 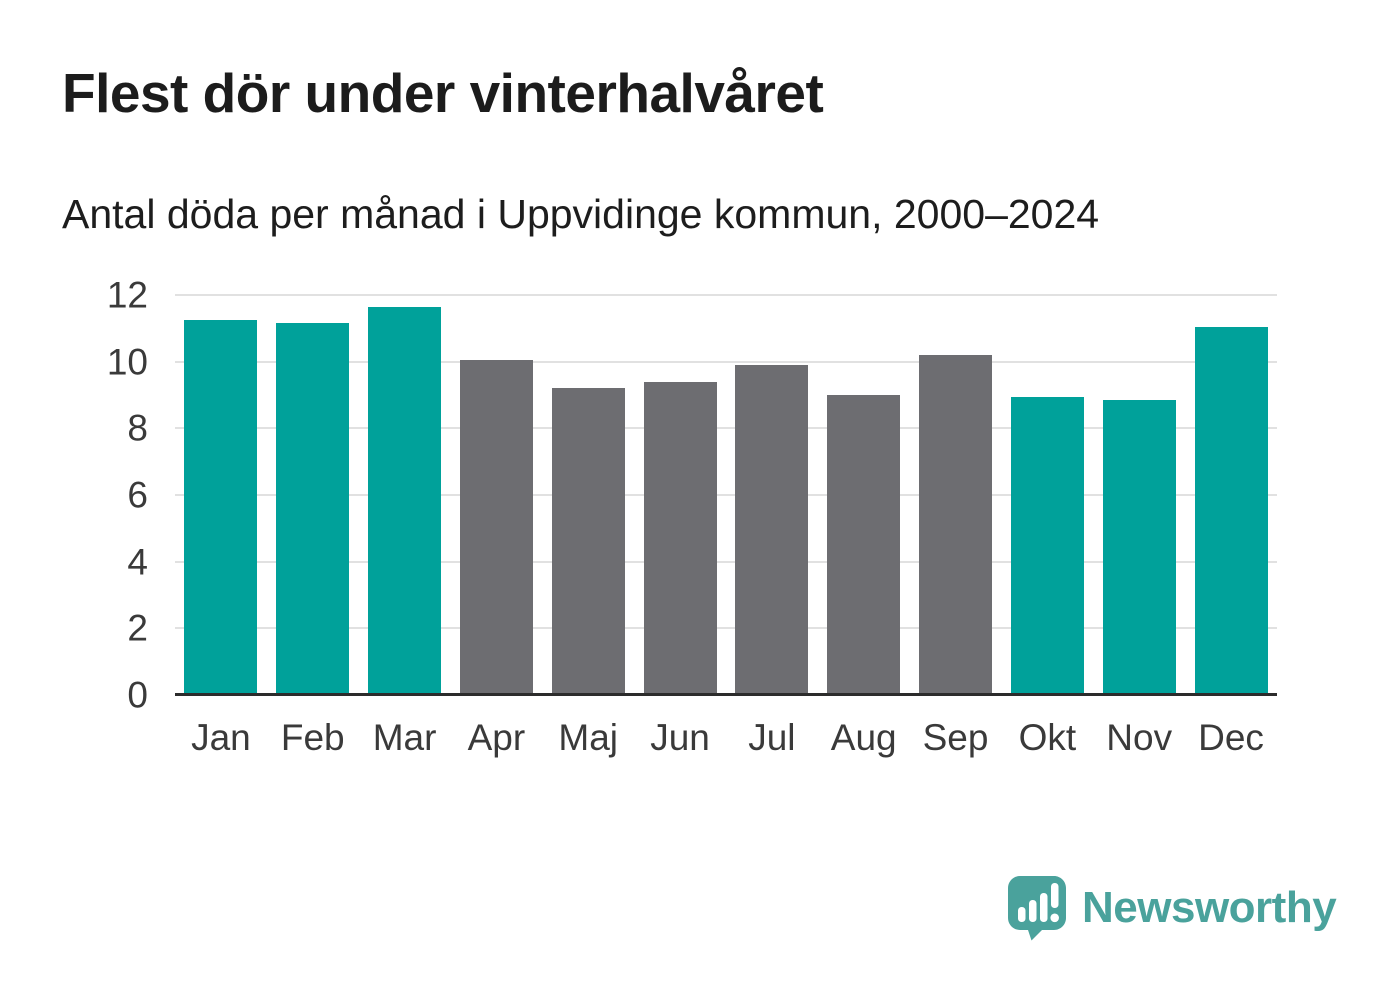 What do you see at coordinates (772, 737) in the screenshot?
I see `x-tick-label-jul: Jul` at bounding box center [772, 737].